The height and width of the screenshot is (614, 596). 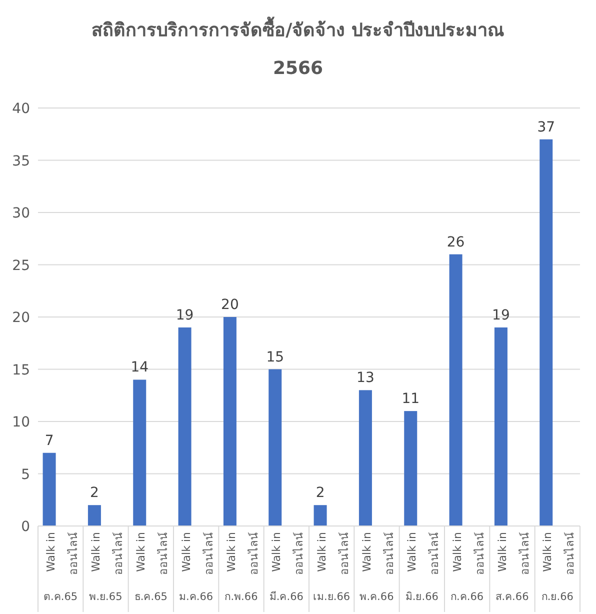 What do you see at coordinates (25, 474) in the screenshot?
I see `y-tick-label: 5` at bounding box center [25, 474].